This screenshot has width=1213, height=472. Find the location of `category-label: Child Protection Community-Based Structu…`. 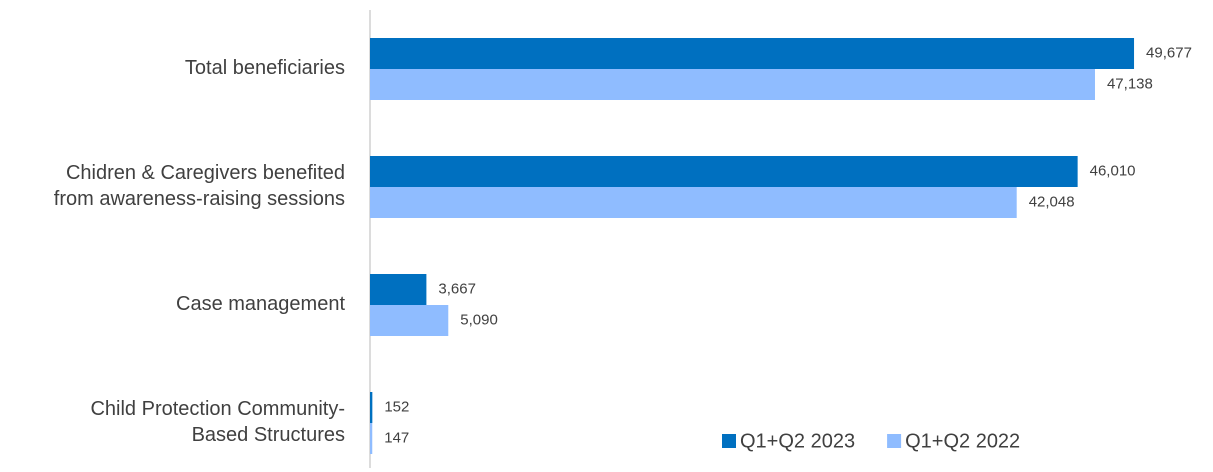

category-label: Child Protection Community-Based Structu… is located at coordinates (217, 422).